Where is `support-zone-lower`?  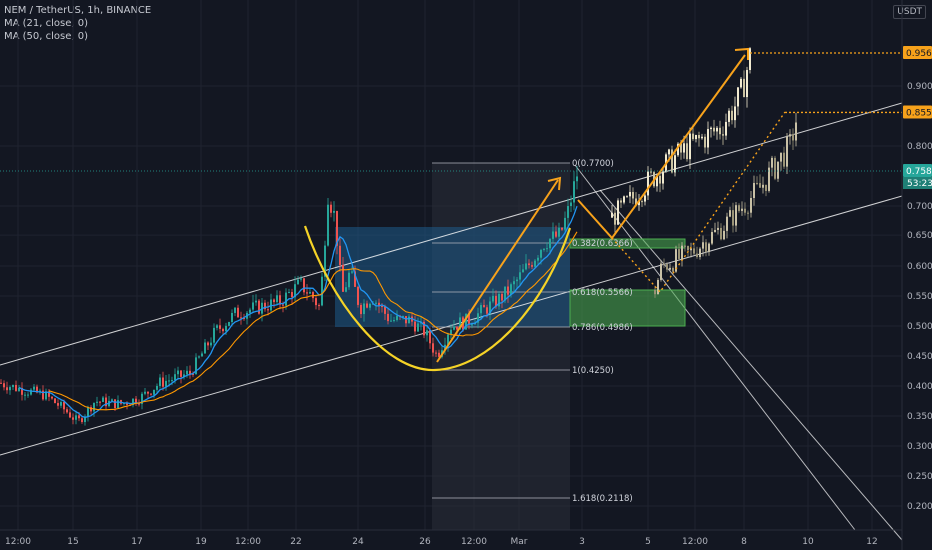 support-zone-lower is located at coordinates (627, 308).